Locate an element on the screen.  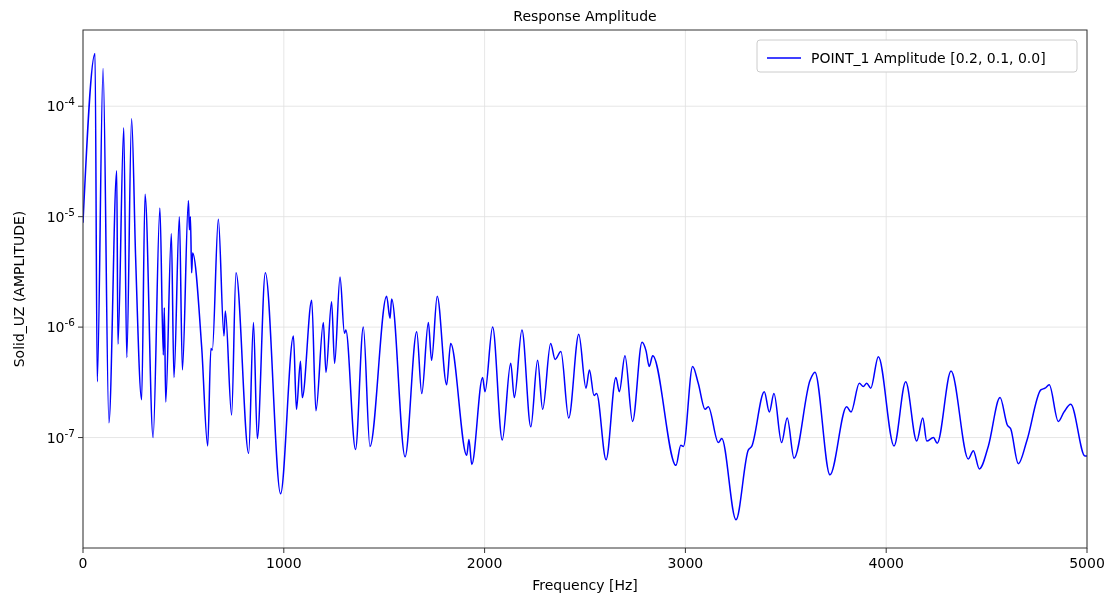
y-axis-title: Solid_UZ (AMPLITUDE) is located at coordinates (19, 289).